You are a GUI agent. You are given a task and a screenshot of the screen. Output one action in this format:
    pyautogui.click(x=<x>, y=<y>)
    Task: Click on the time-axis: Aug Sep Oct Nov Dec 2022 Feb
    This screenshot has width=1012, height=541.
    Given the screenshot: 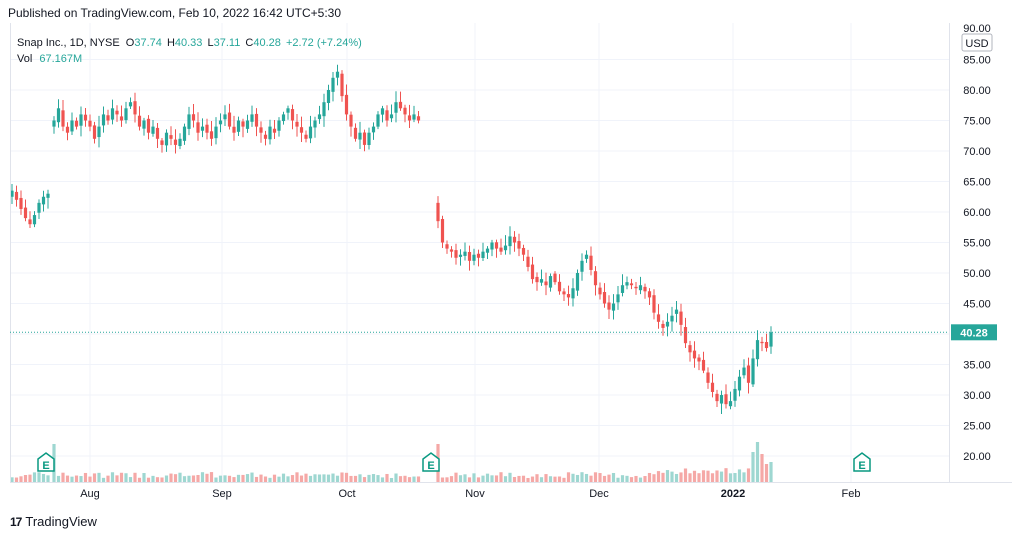 What is the action you would take?
    pyautogui.click(x=470, y=494)
    